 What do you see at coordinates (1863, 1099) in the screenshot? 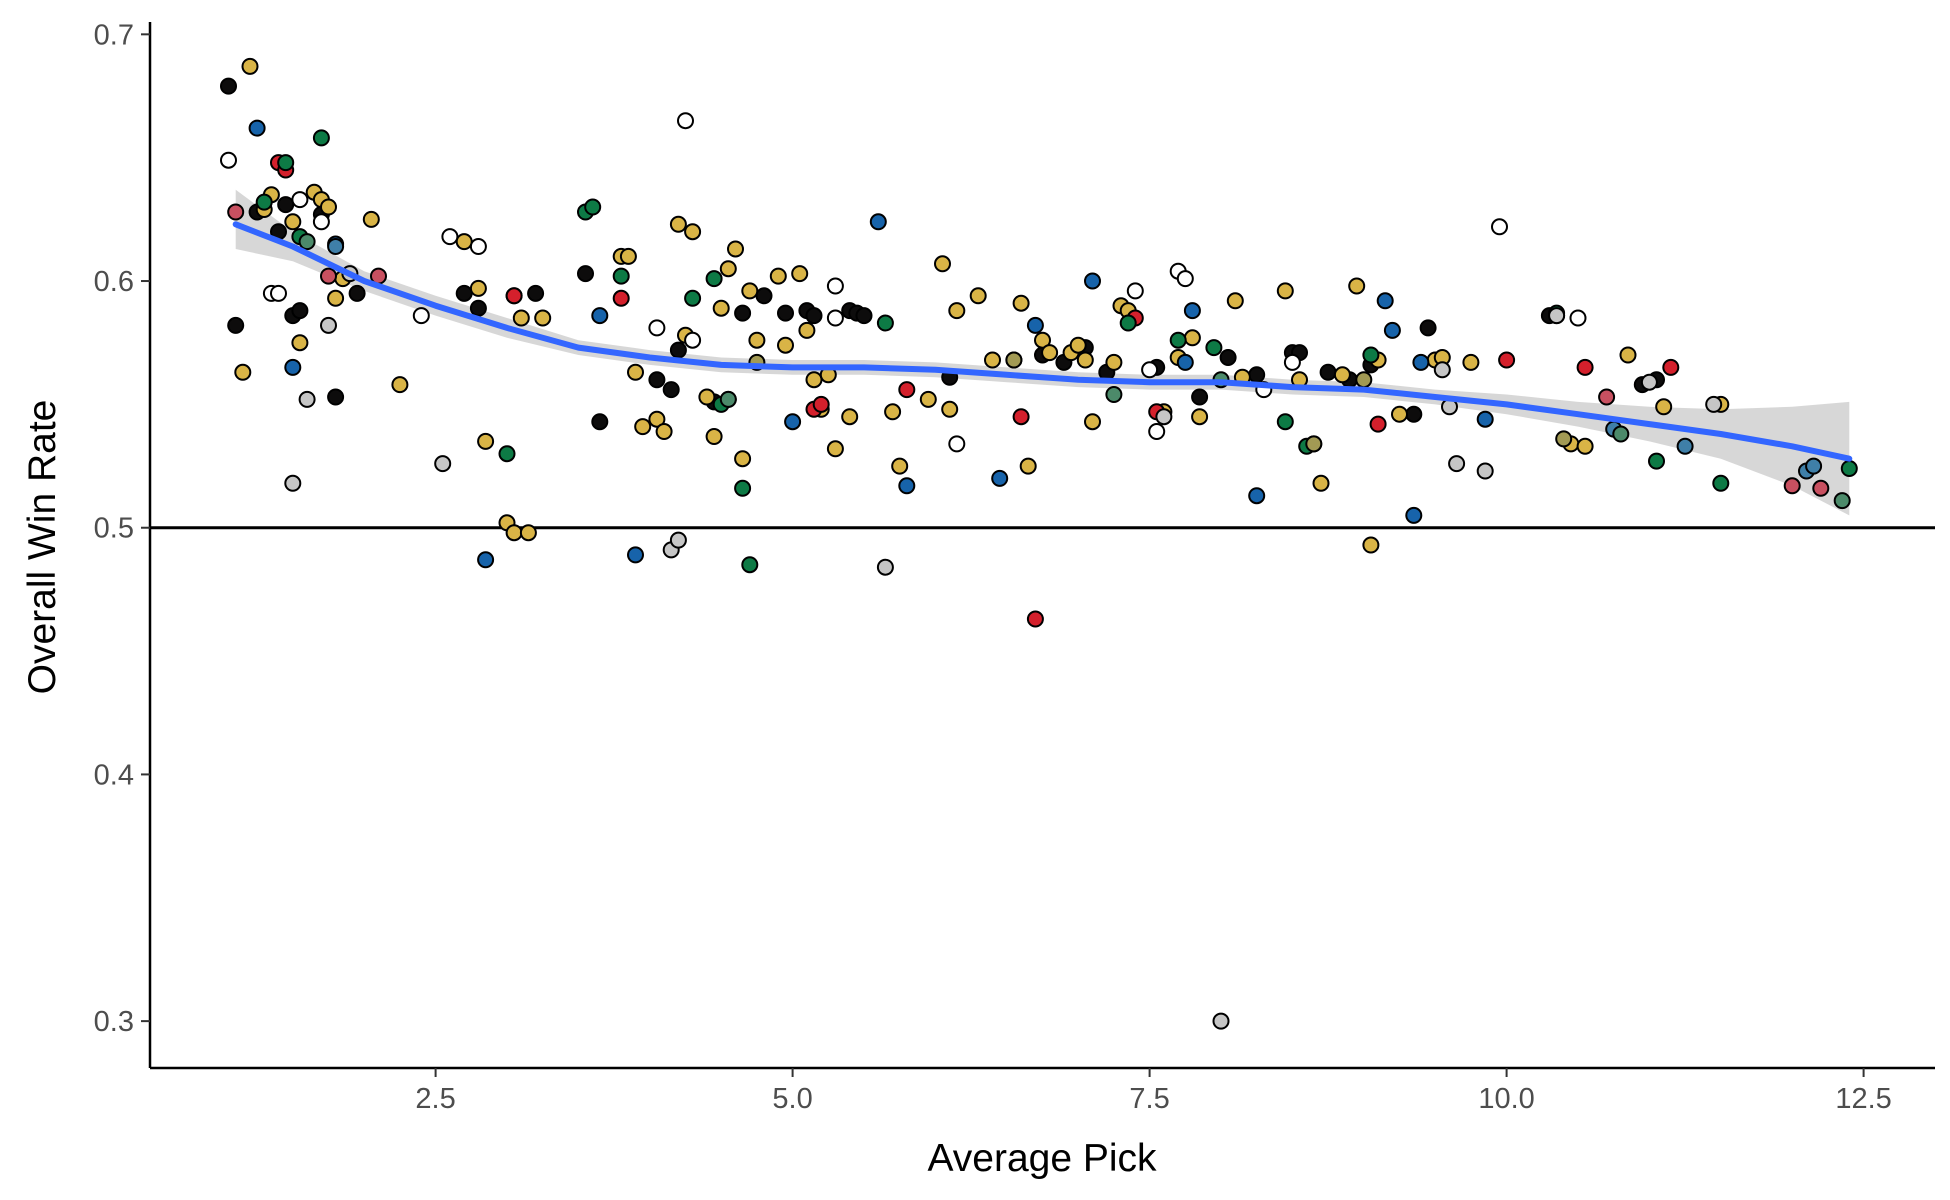
I see `x-tick-label: 12.5` at bounding box center [1863, 1099].